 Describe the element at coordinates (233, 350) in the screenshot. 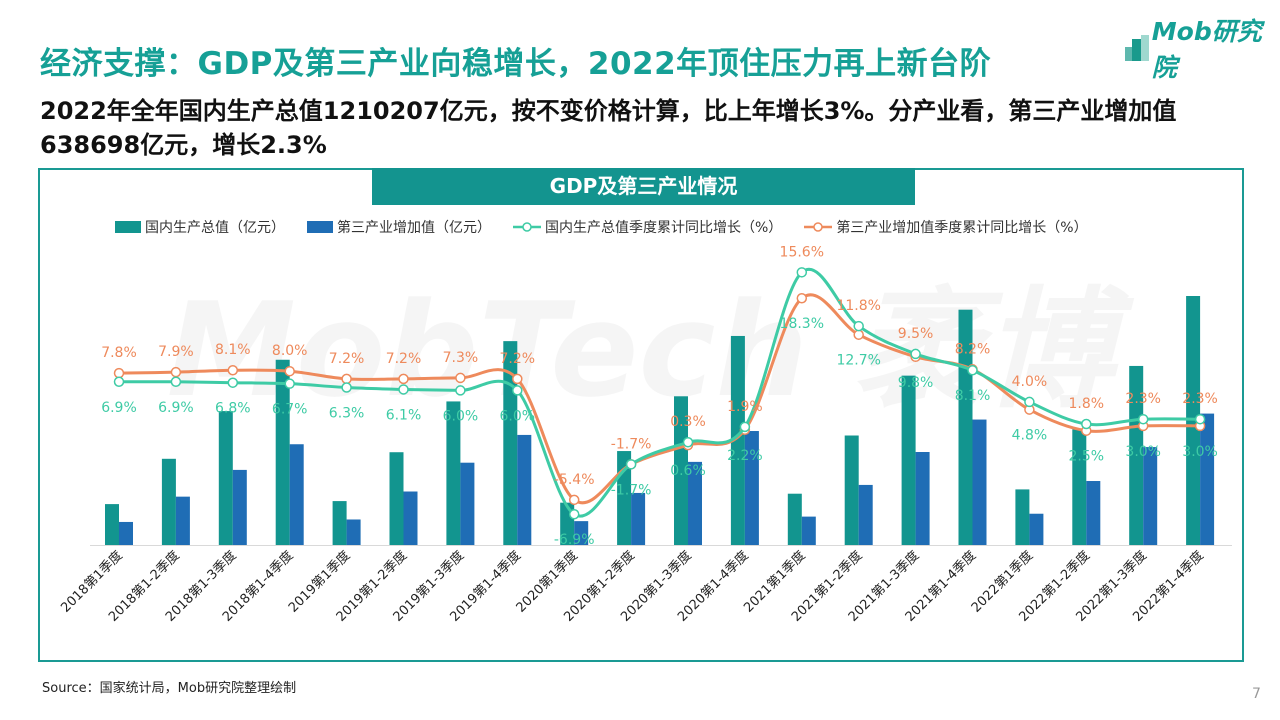

I see `data-label-tertiary-growth: 8.1%` at that location.